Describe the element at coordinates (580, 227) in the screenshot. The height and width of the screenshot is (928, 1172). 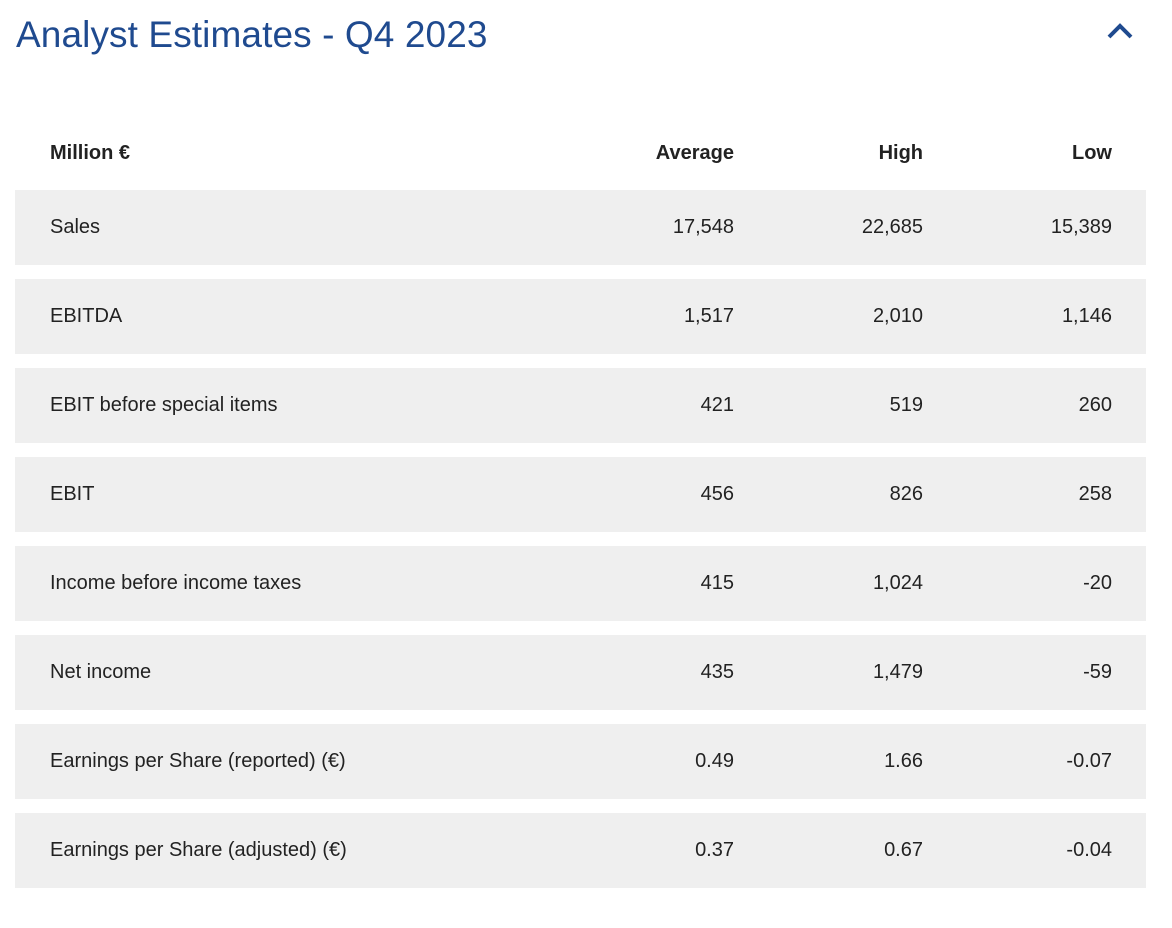
I see `table-row: Sales 17,548 22,685 15,389` at that location.